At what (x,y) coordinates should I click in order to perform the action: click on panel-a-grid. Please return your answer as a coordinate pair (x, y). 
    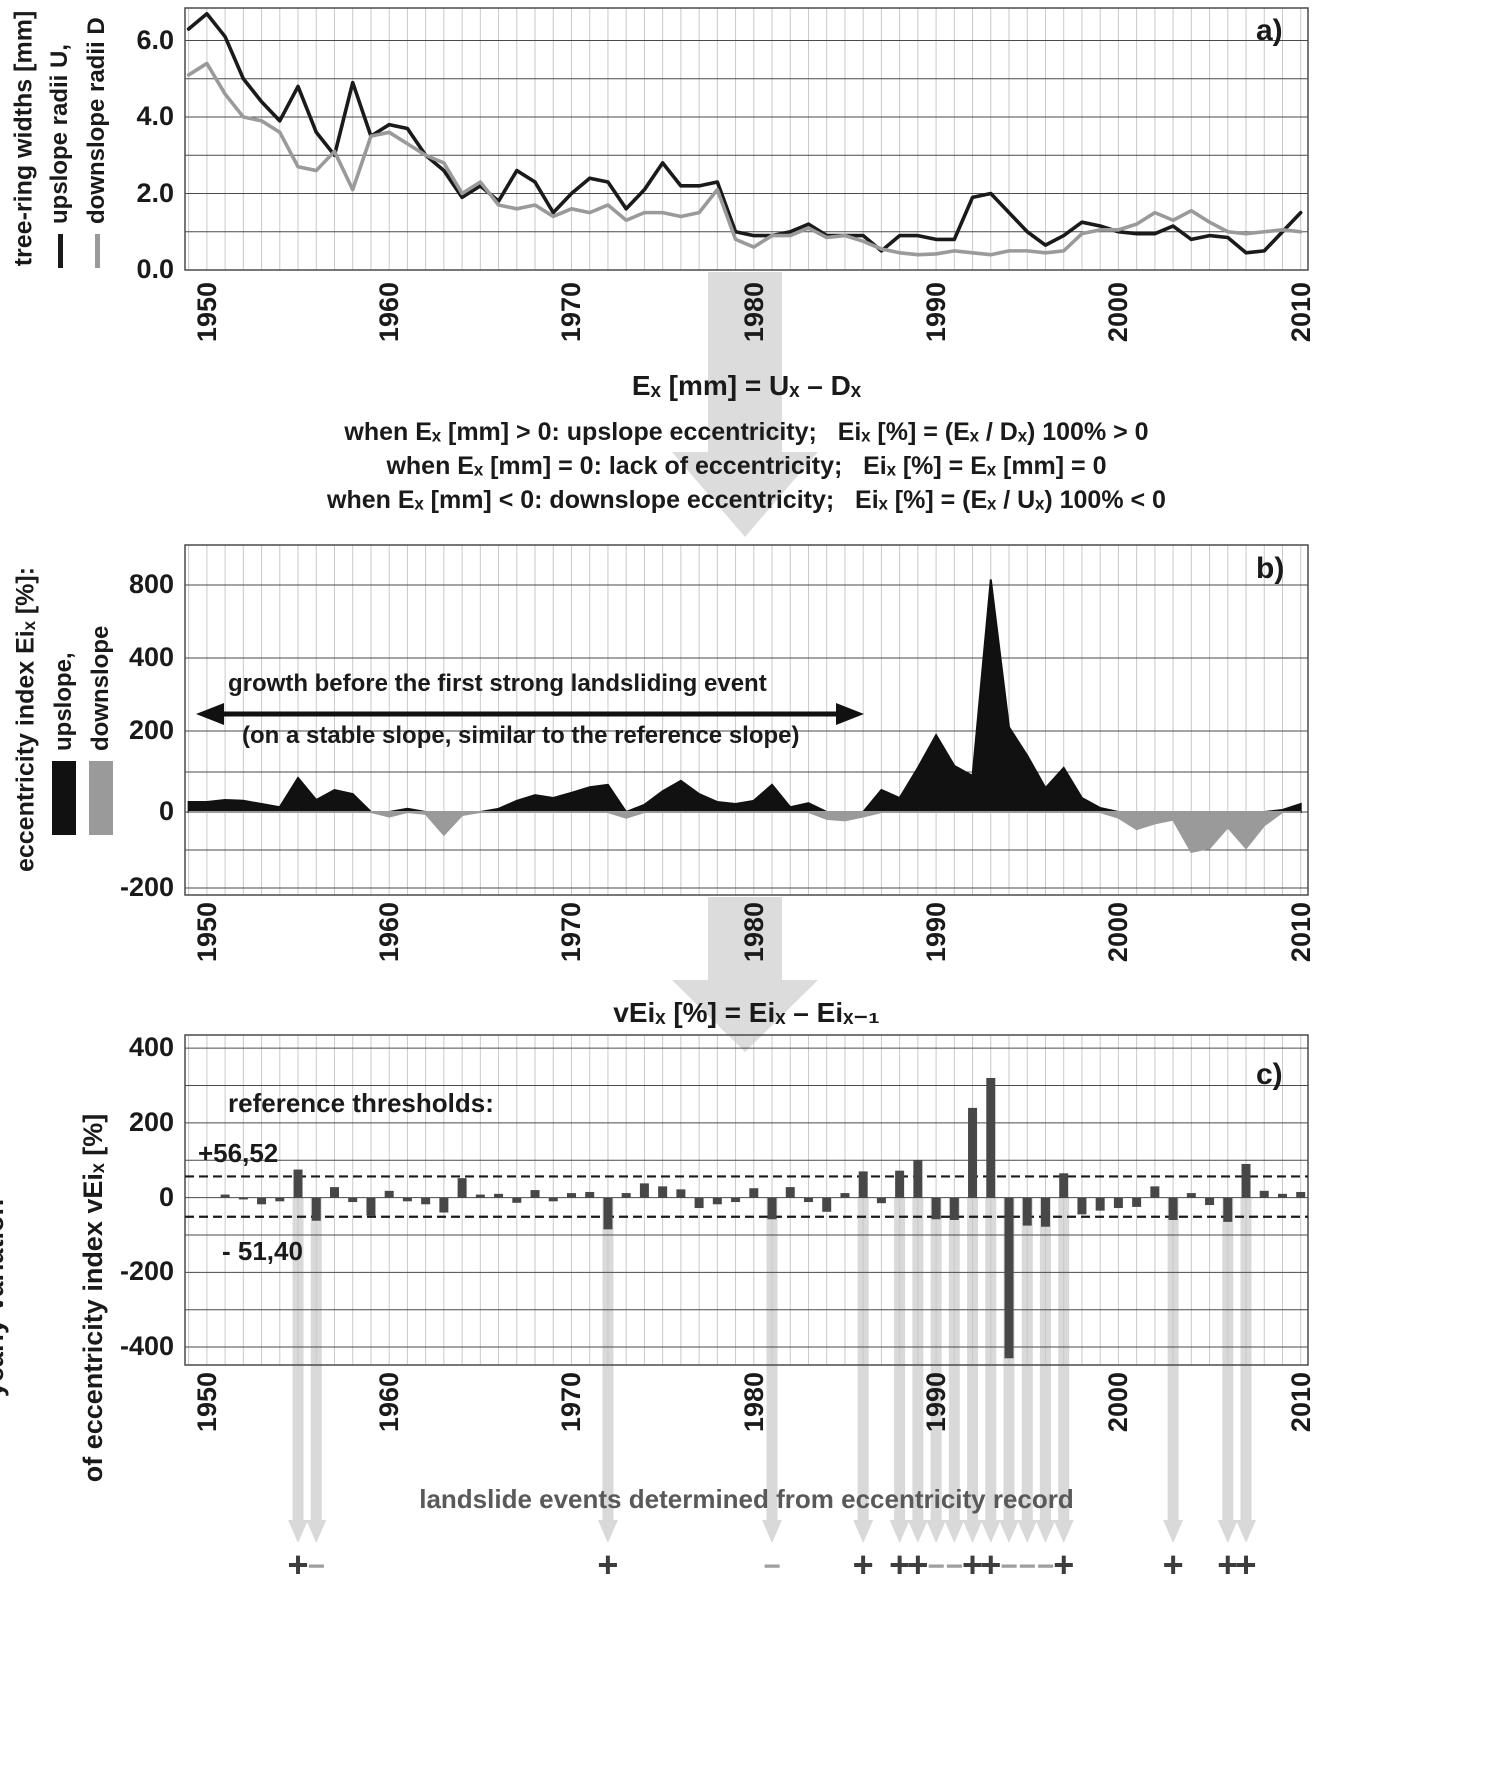
    Looking at the image, I should click on (746, 139).